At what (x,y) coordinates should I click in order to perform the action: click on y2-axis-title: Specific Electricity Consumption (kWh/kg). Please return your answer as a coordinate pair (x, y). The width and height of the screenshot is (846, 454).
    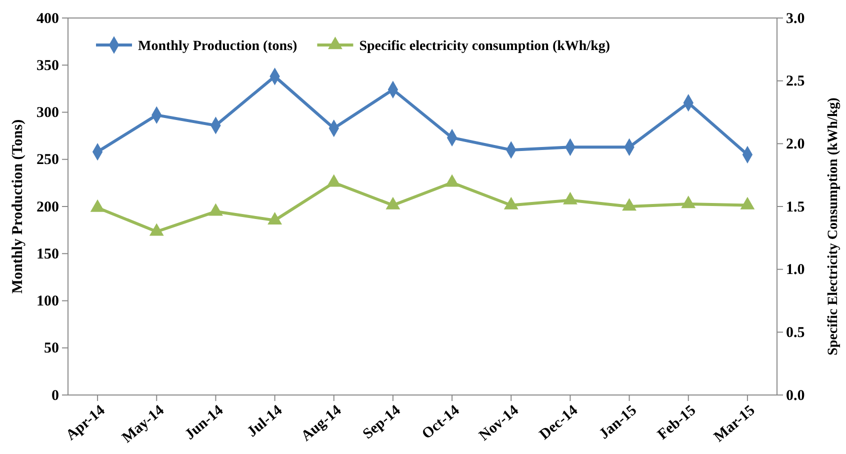
    Looking at the image, I should click on (833, 226).